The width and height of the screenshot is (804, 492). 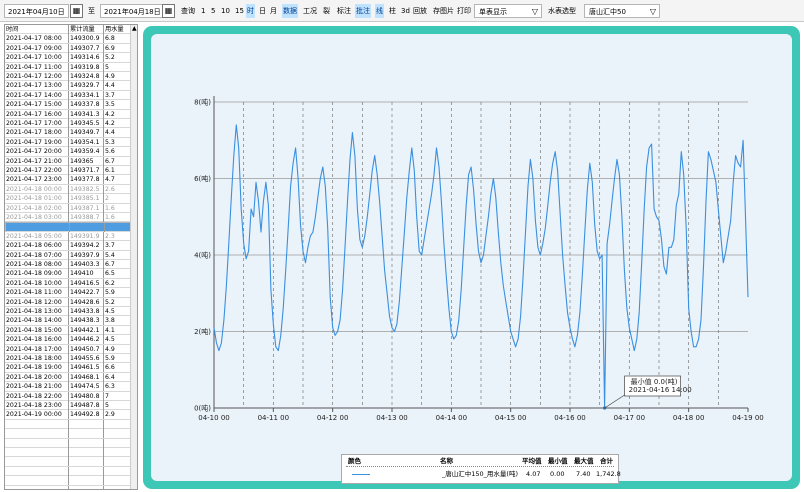 What do you see at coordinates (68, 312) in the screenshot?
I see `table-row: 2021-04-18 13:00 149433.8 4.5` at bounding box center [68, 312].